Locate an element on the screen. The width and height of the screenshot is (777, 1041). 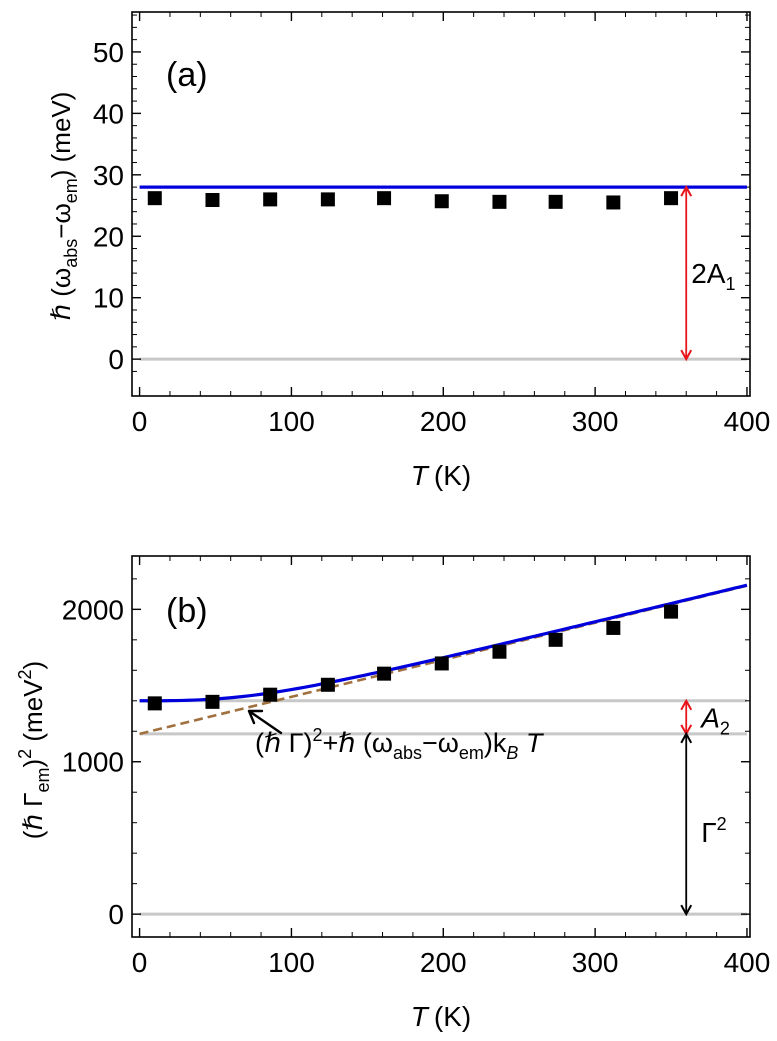
annotation-gamma-squared: Γ2 is located at coordinates (713, 831).